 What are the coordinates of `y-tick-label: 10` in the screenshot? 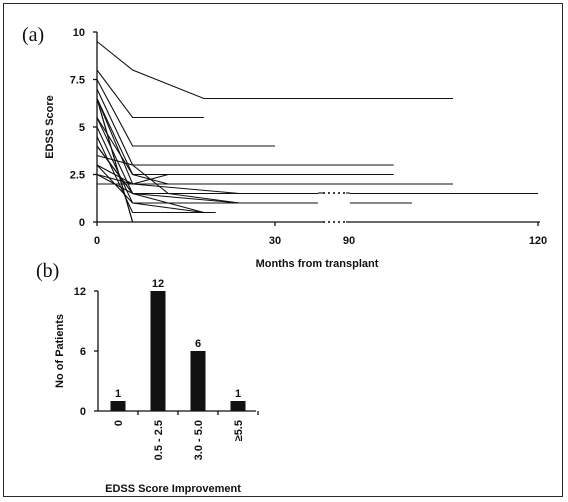 It's located at (79, 33).